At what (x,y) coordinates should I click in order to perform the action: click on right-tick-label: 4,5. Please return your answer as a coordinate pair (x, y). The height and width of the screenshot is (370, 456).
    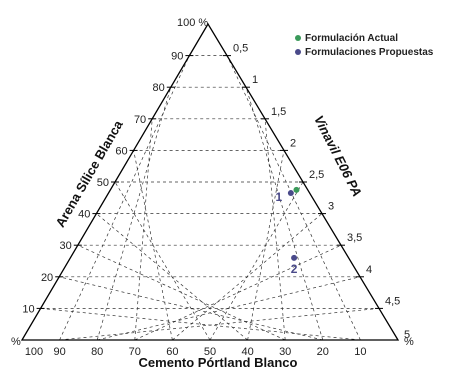
    Looking at the image, I should click on (392, 301).